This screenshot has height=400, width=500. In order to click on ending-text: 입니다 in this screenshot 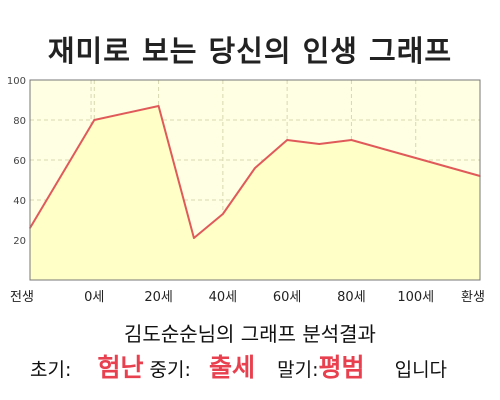, I will do `click(421, 370)`.